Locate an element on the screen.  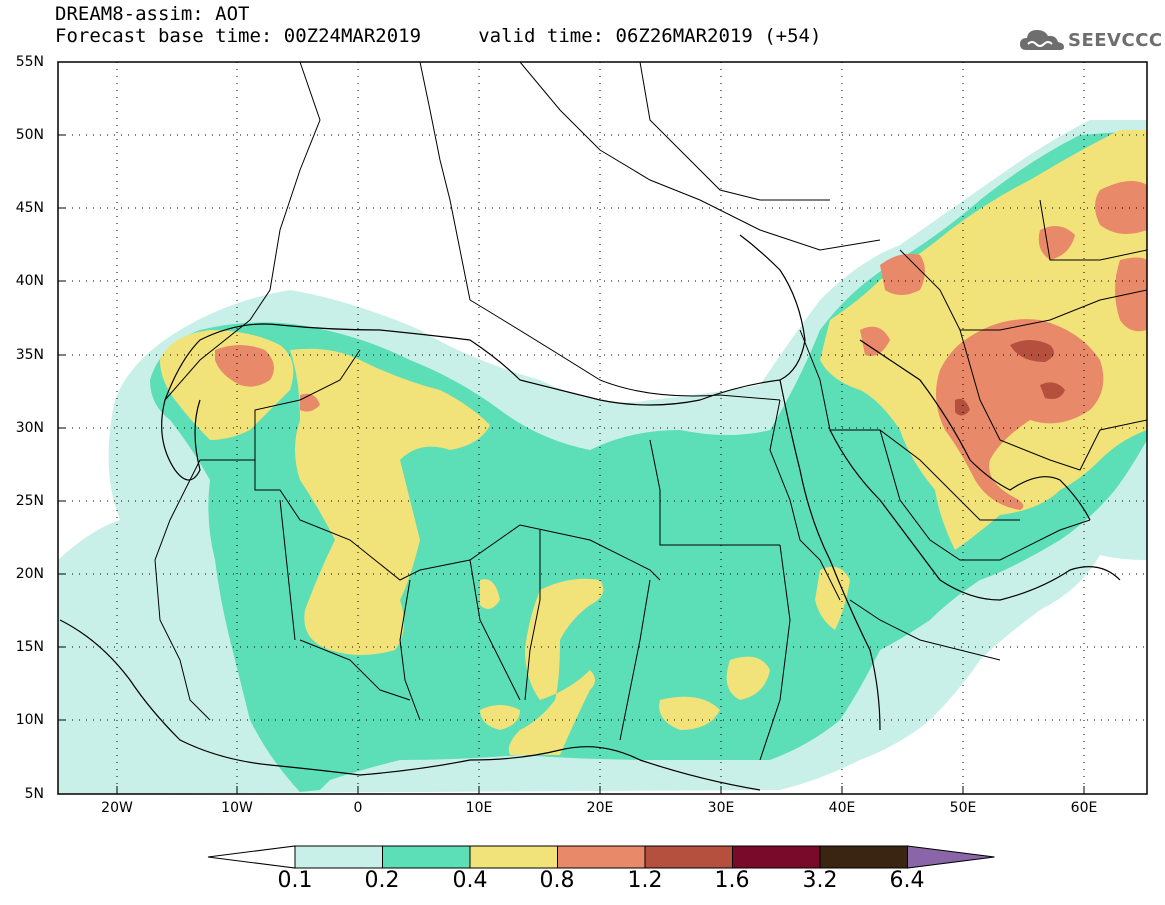
lon-label-50e: 50E is located at coordinates (963, 808).